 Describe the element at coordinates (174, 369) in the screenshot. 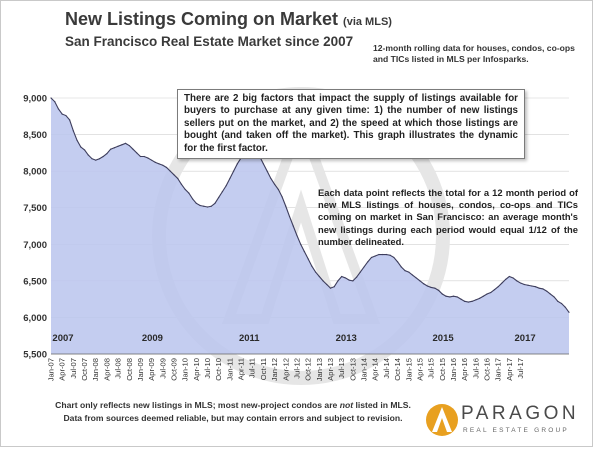

I see `x-tick-label: Oct-09` at that location.